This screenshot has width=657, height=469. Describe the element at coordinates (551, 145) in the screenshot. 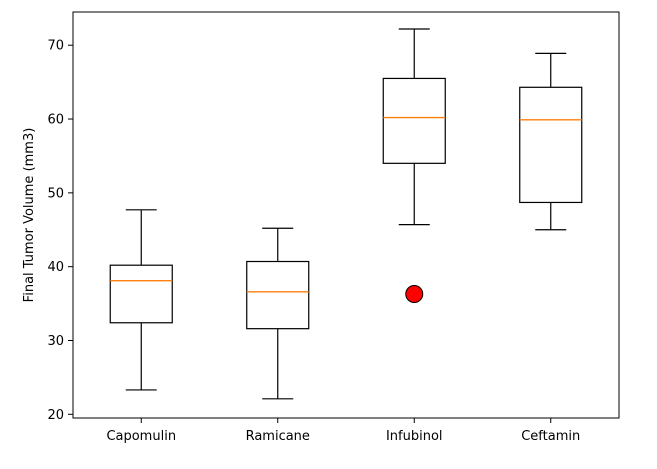

I see `box-ceftamin` at that location.